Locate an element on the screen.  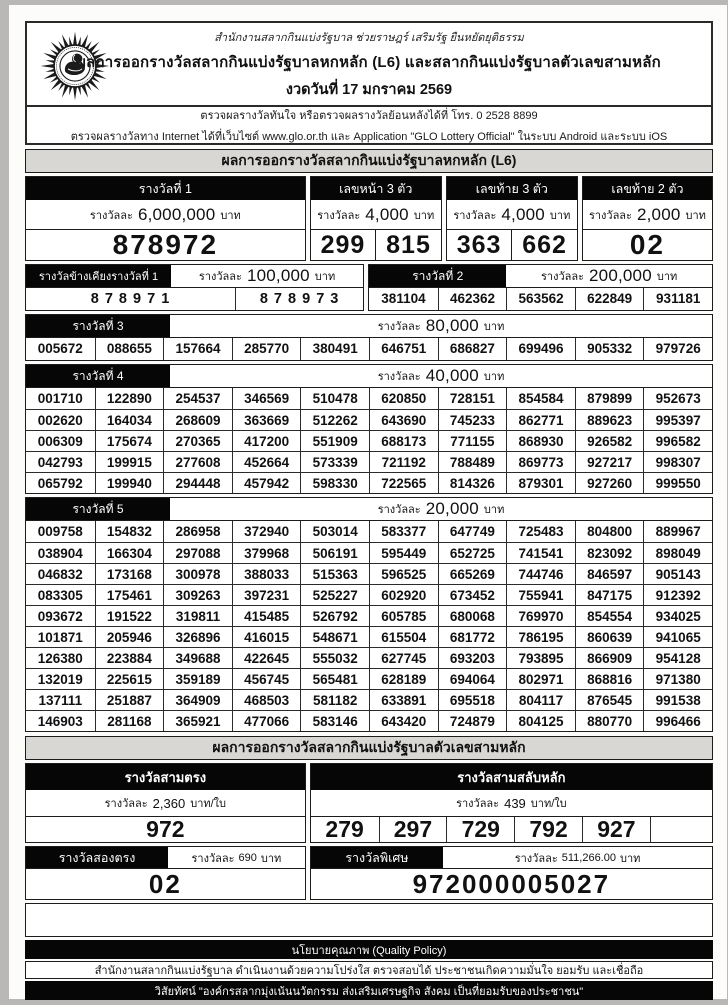
number-cell: 898049 is located at coordinates (677, 552).